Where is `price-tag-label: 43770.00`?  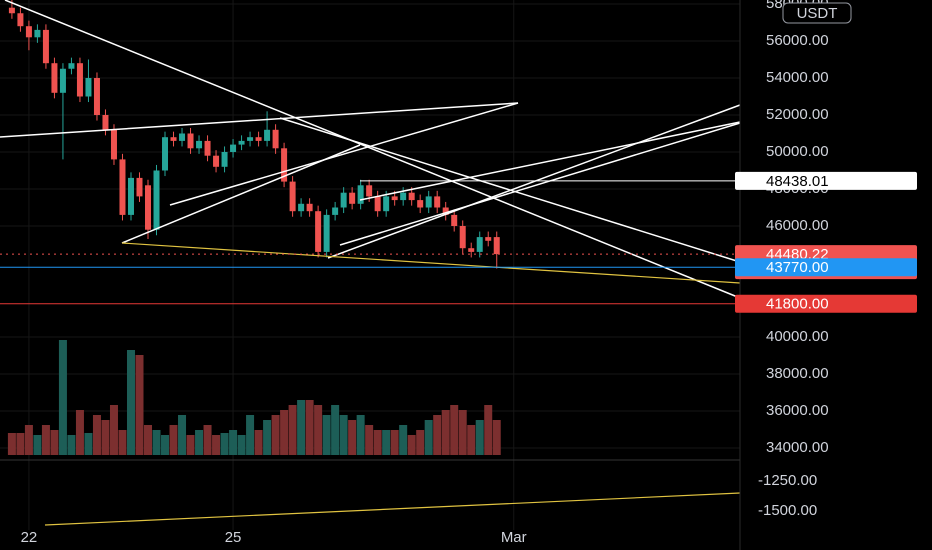
price-tag-label: 43770.00 is located at coordinates (797, 267).